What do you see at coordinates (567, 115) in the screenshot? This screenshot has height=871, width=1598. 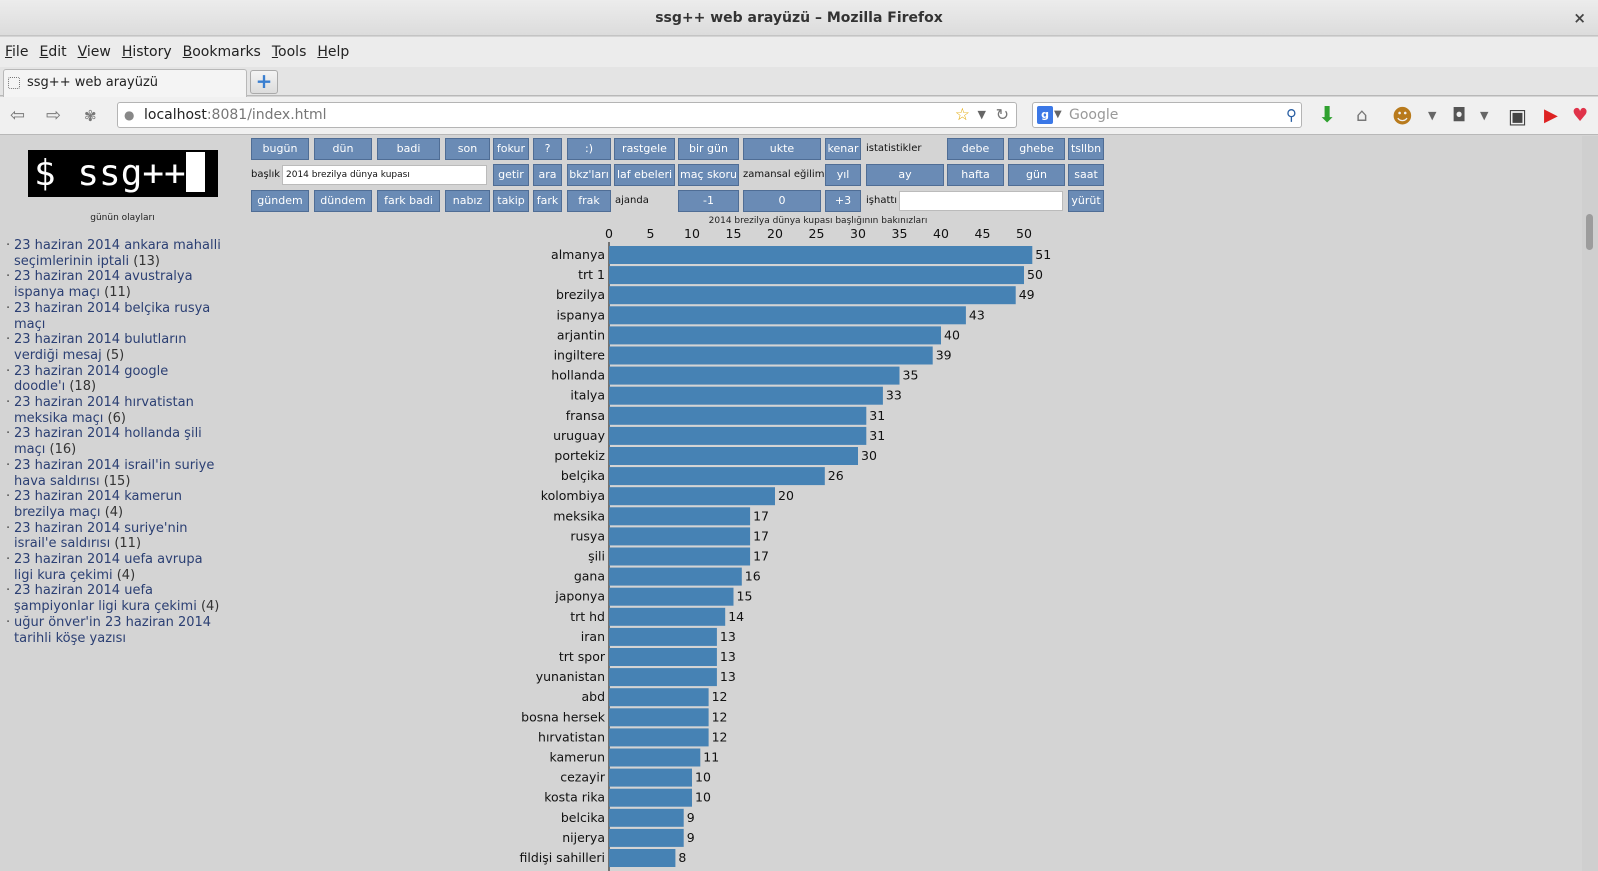 I see `url-bar: ● localhost:8081/index.html ☆ ▼ ↻` at bounding box center [567, 115].